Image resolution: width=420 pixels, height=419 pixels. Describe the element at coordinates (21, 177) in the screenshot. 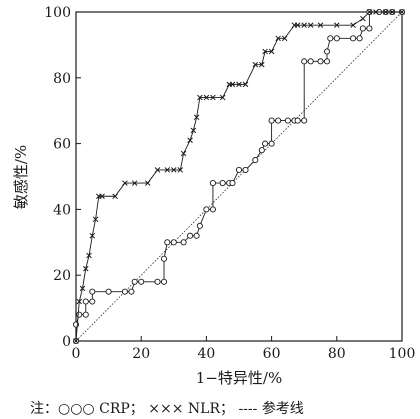

I see `y-axis-title: 敏感性/%` at that location.